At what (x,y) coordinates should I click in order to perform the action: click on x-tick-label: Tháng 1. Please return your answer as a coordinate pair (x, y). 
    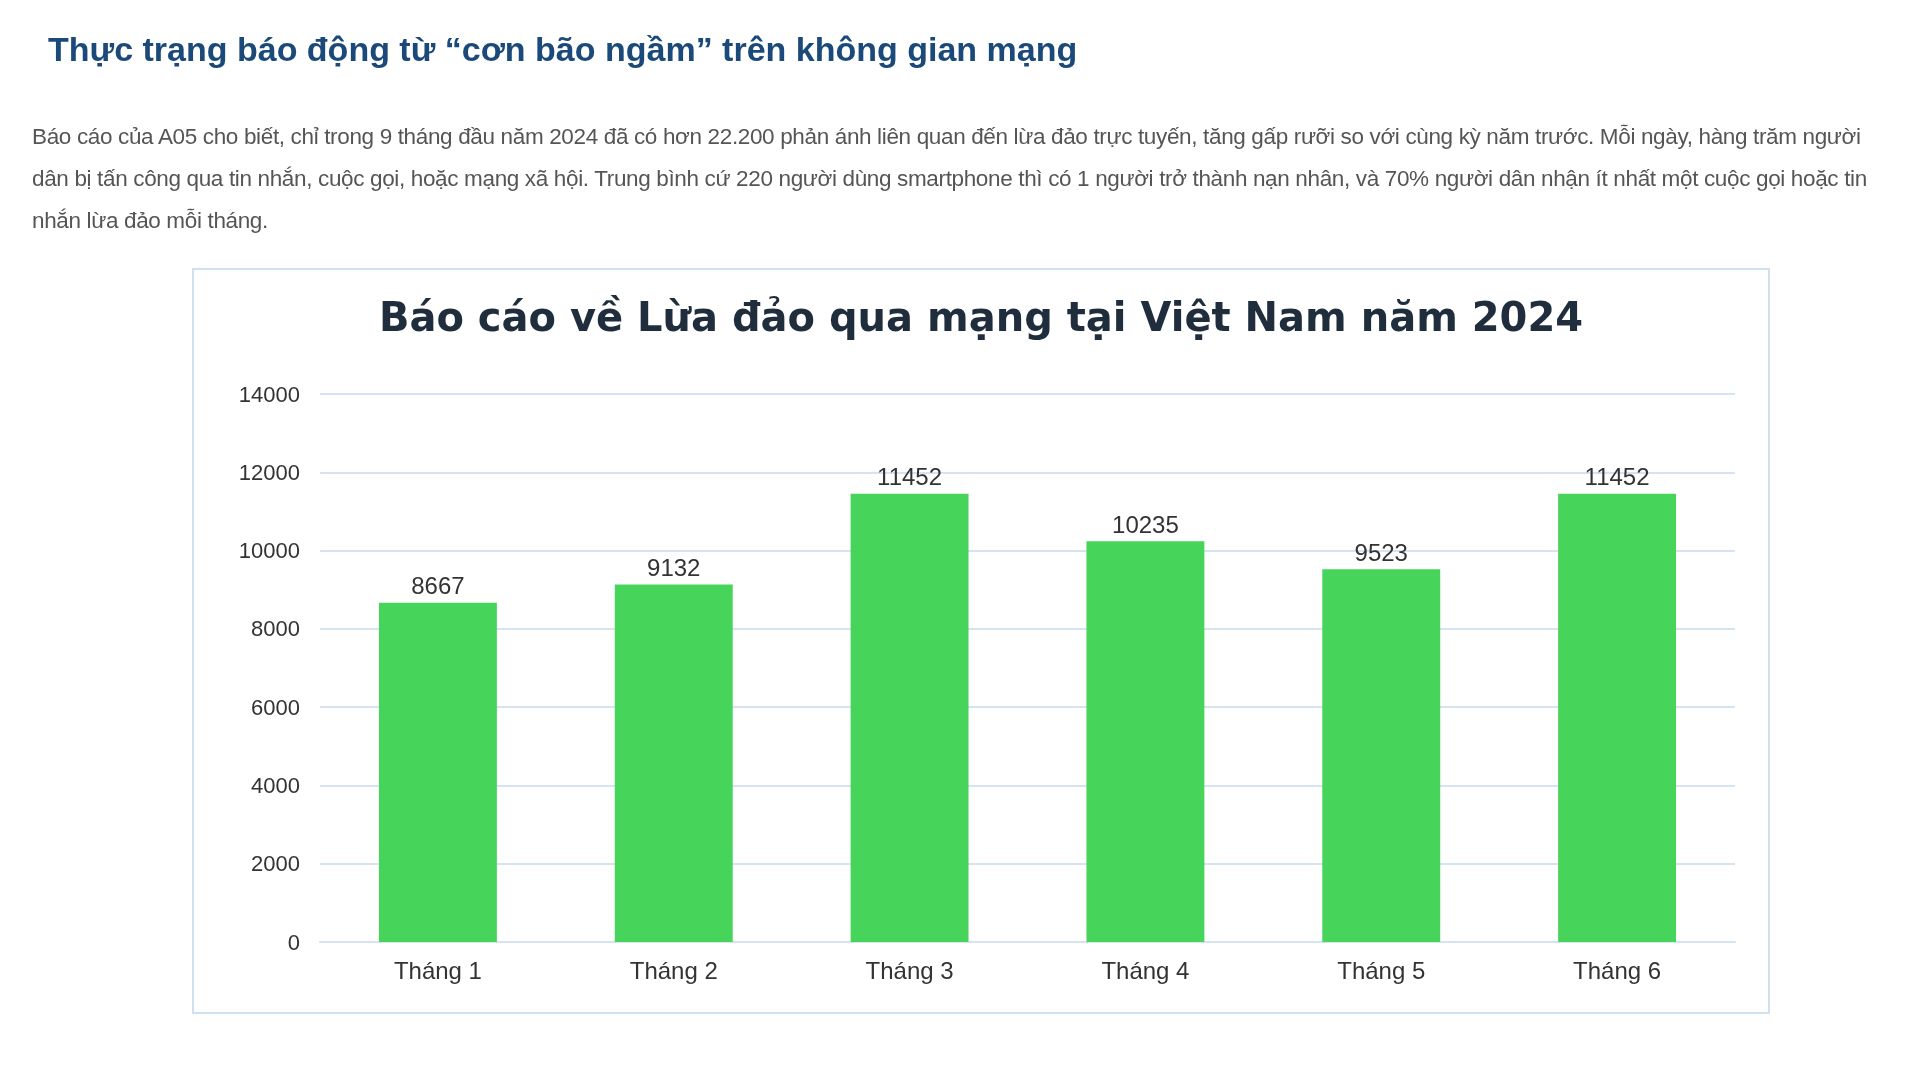
    Looking at the image, I should click on (437, 970).